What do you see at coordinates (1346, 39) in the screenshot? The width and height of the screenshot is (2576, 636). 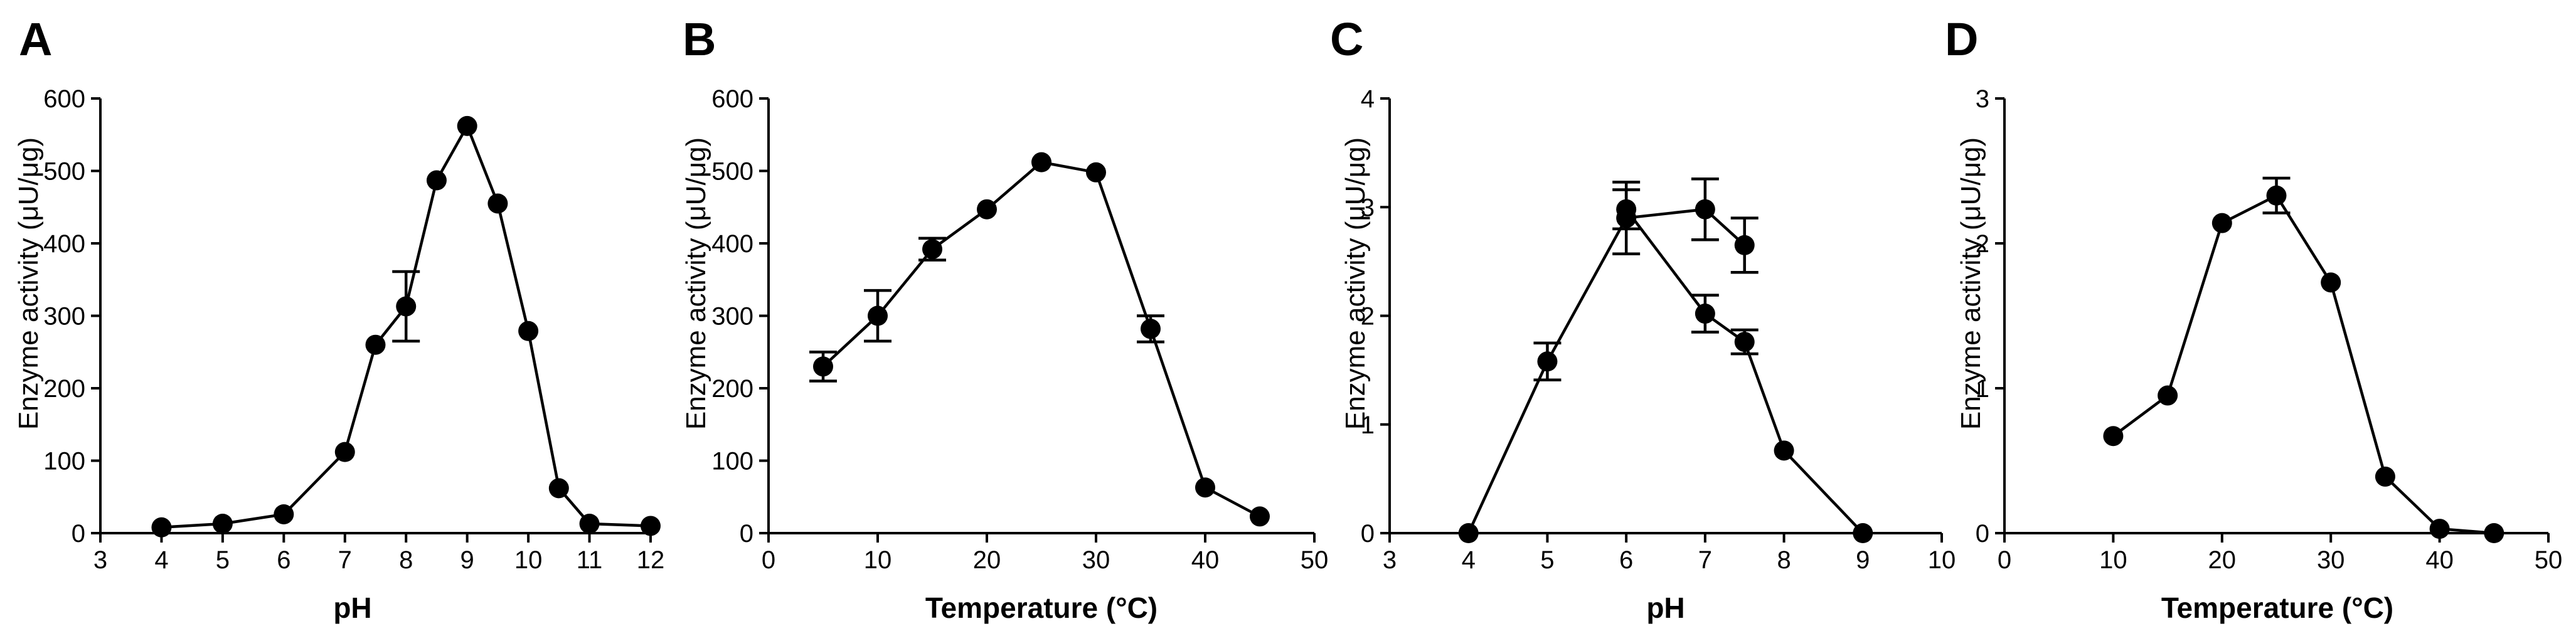 I see `panel-label: C` at bounding box center [1346, 39].